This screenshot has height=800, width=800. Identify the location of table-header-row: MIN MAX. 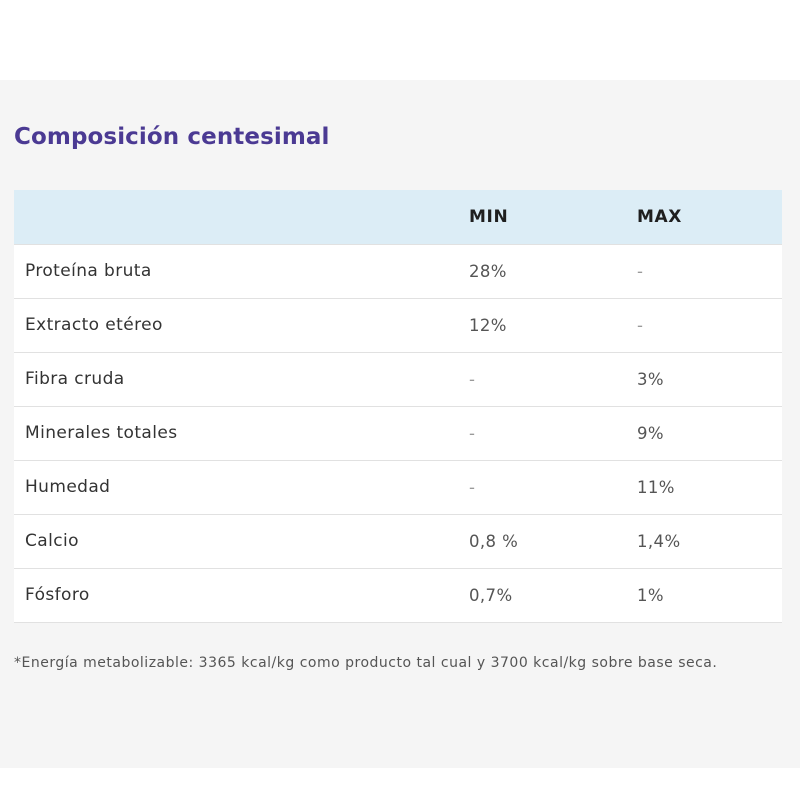
(398, 217).